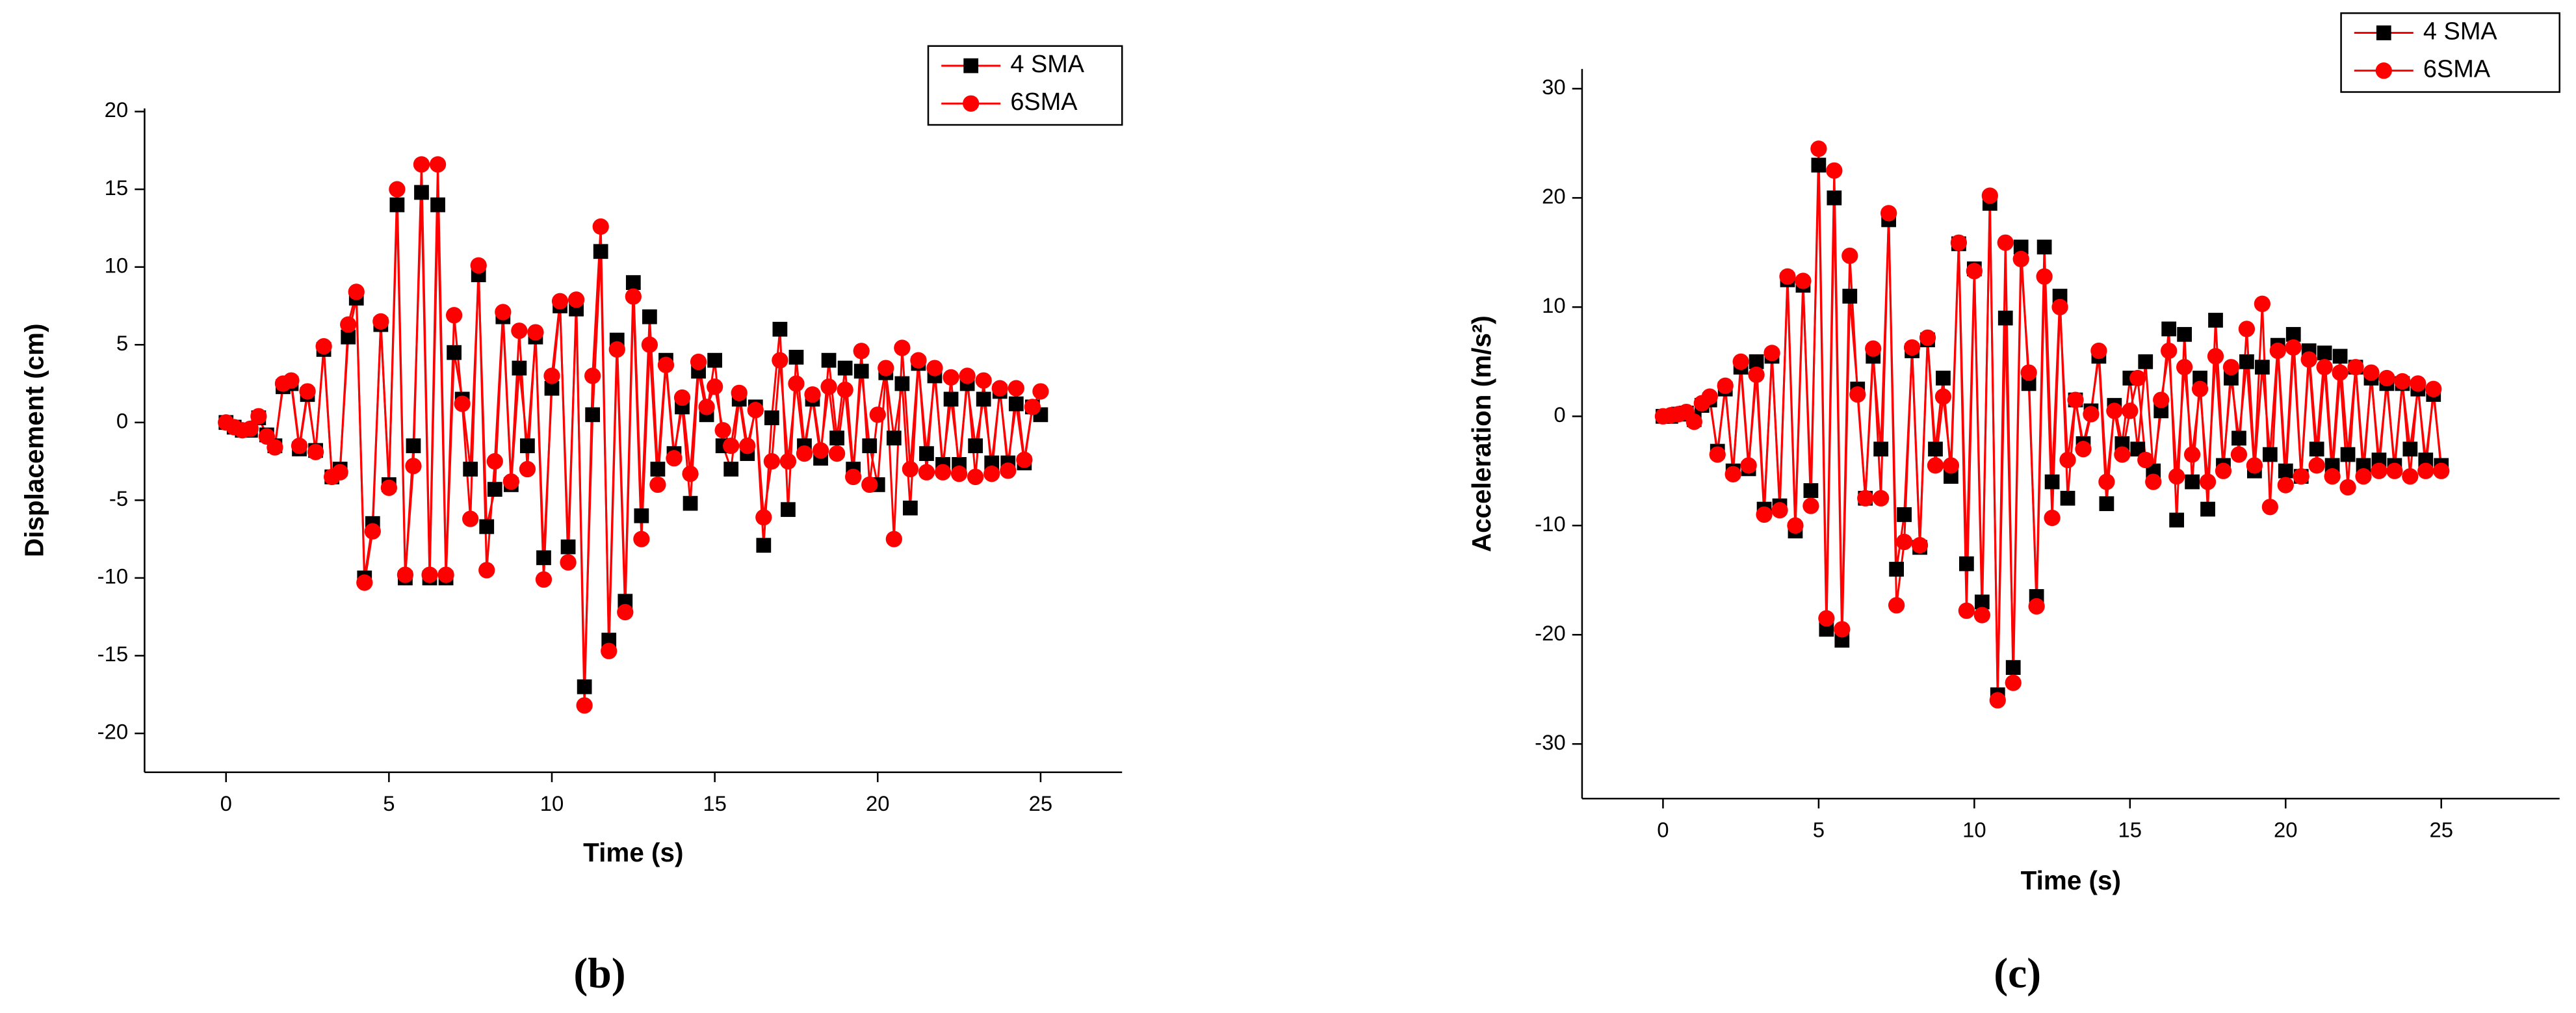 The image size is (2576, 1013). Describe the element at coordinates (1559, 415) in the screenshot. I see `y-tick-label: 0` at that location.